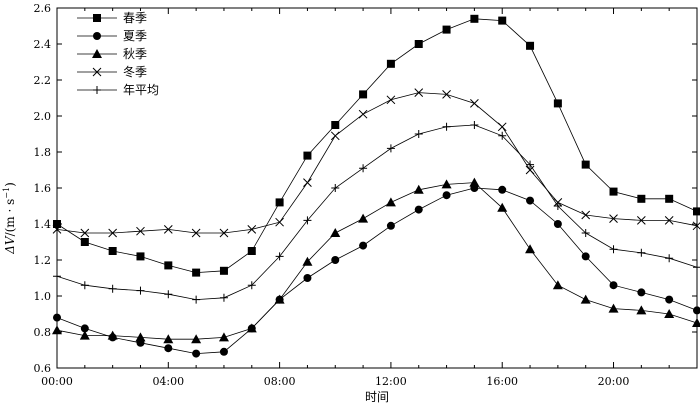  Describe the element at coordinates (280, 381) in the screenshot. I see `x-tick-label: 08:00` at that location.